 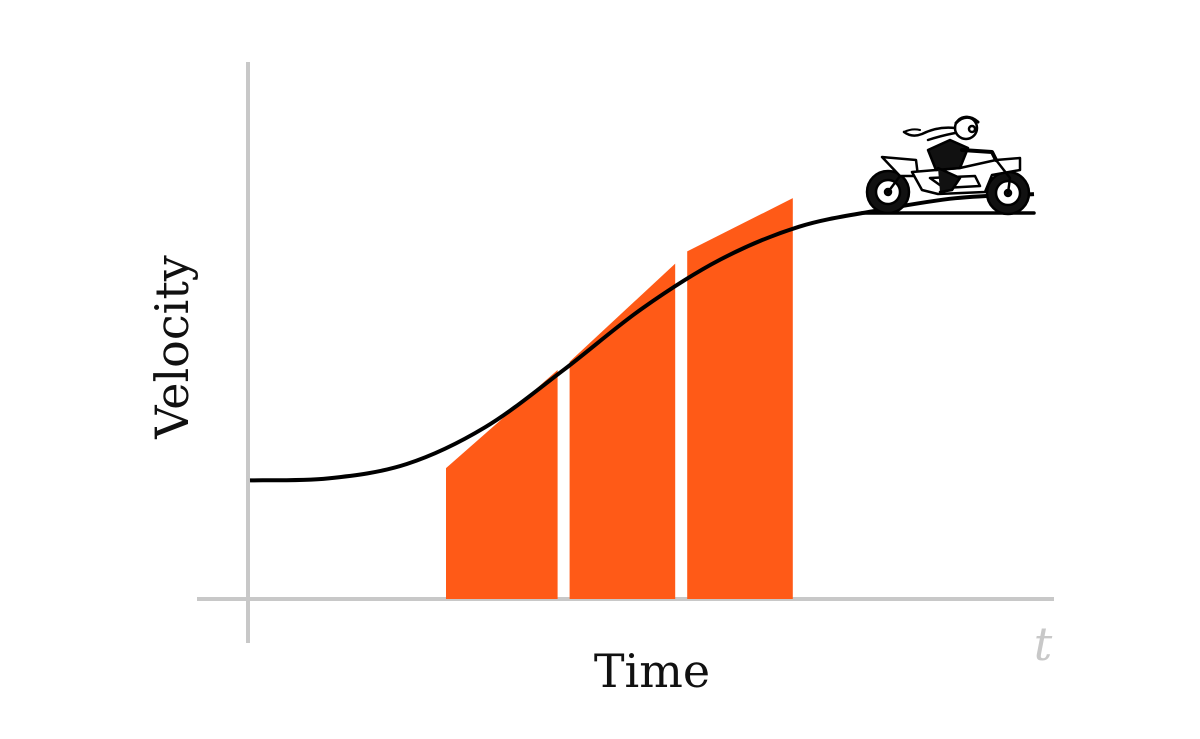 What do you see at coordinates (172, 347) in the screenshot?
I see `y-axis-label: Velocity` at bounding box center [172, 347].